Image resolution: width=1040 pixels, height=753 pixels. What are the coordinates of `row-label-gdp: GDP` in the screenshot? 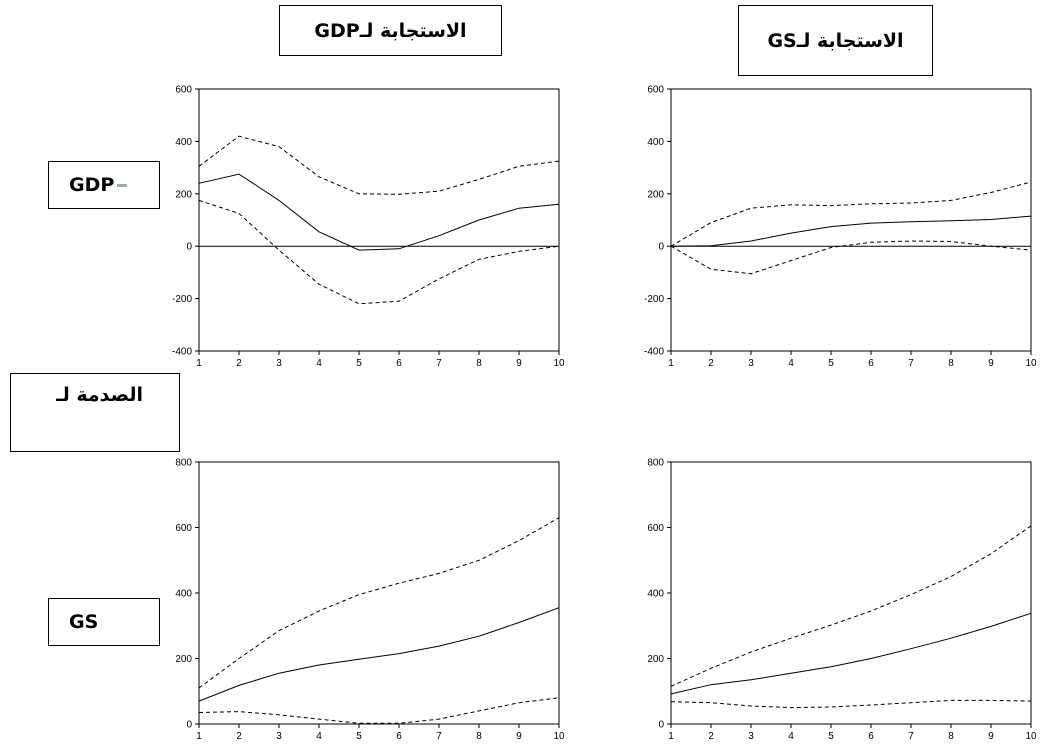 It's located at (104, 185).